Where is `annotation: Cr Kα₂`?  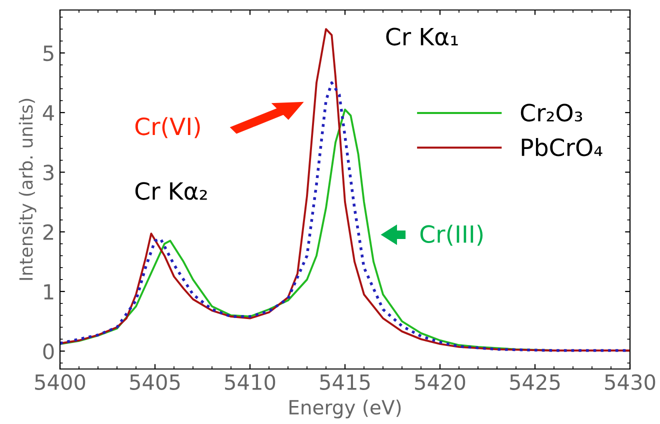 annotation: Cr Kα₂ is located at coordinates (171, 191).